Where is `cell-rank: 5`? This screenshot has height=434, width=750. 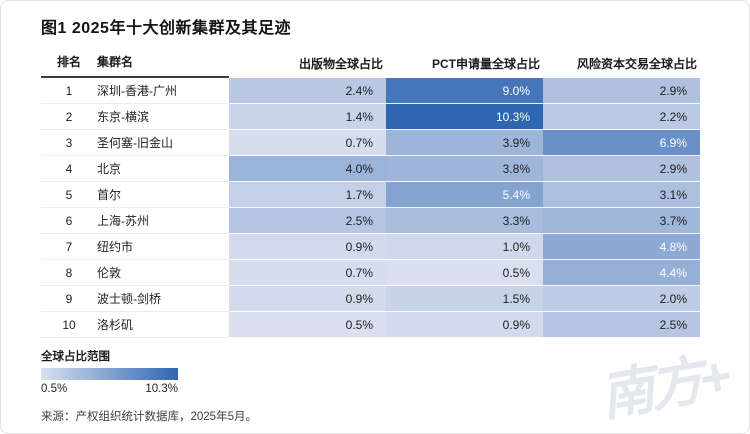
cell-rank: 5 is located at coordinates (69, 195).